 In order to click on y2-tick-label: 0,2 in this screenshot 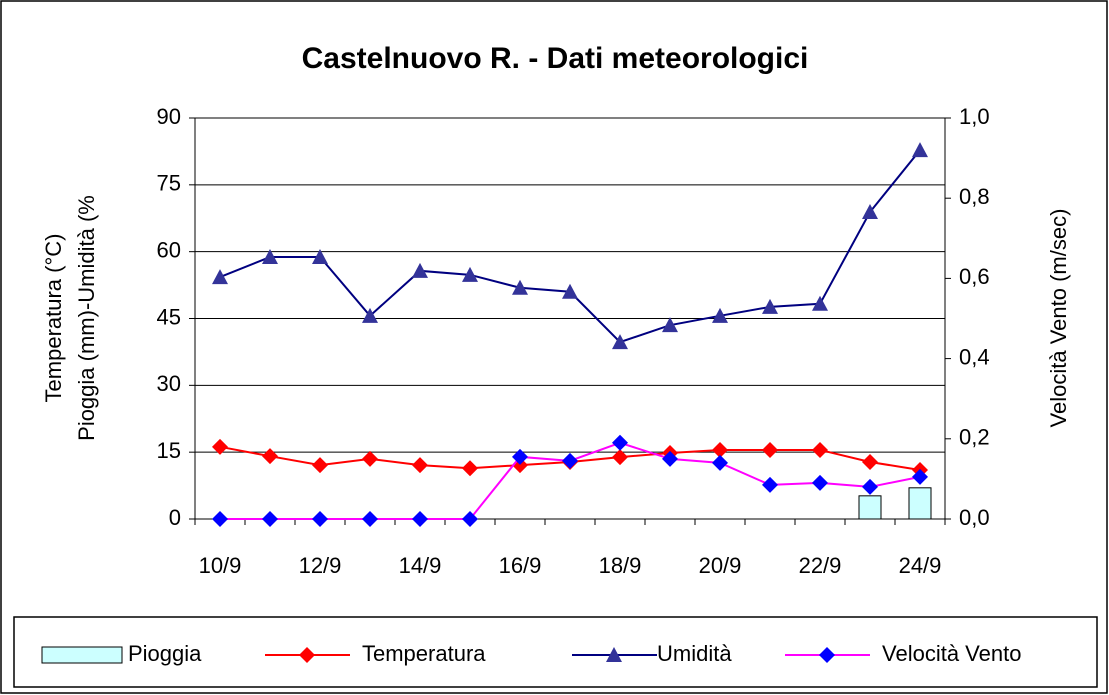, I will do `click(974, 437)`.